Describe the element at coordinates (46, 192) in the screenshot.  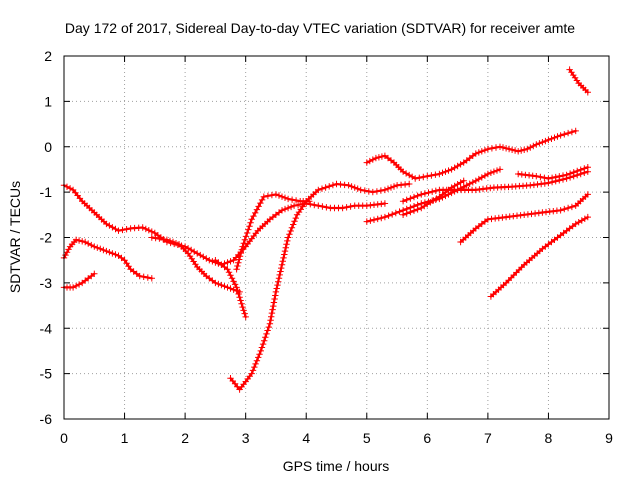
I see `y-tick-label: -1` at that location.